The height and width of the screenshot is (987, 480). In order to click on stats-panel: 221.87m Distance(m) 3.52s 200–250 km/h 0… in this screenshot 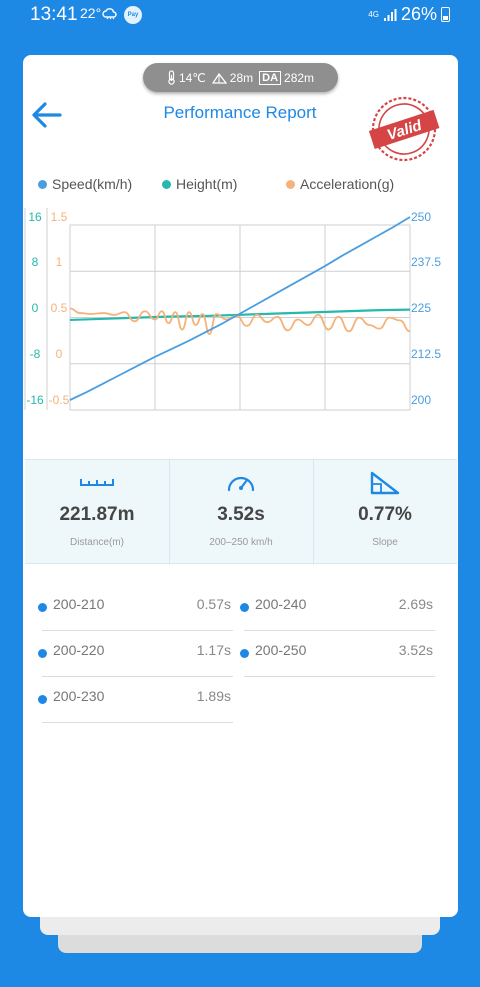, I will do `click(241, 512)`.